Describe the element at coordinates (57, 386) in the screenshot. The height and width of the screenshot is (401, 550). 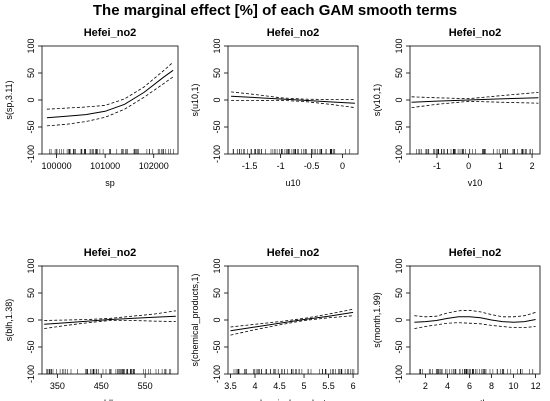
I see `x-tick-label: 350` at that location.